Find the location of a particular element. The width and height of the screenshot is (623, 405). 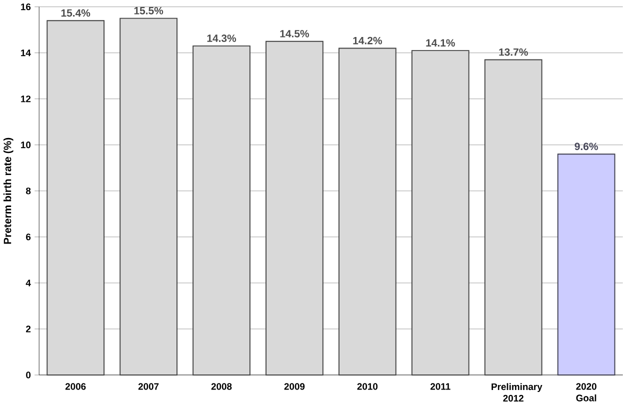

data-label: 15.5% is located at coordinates (149, 10).